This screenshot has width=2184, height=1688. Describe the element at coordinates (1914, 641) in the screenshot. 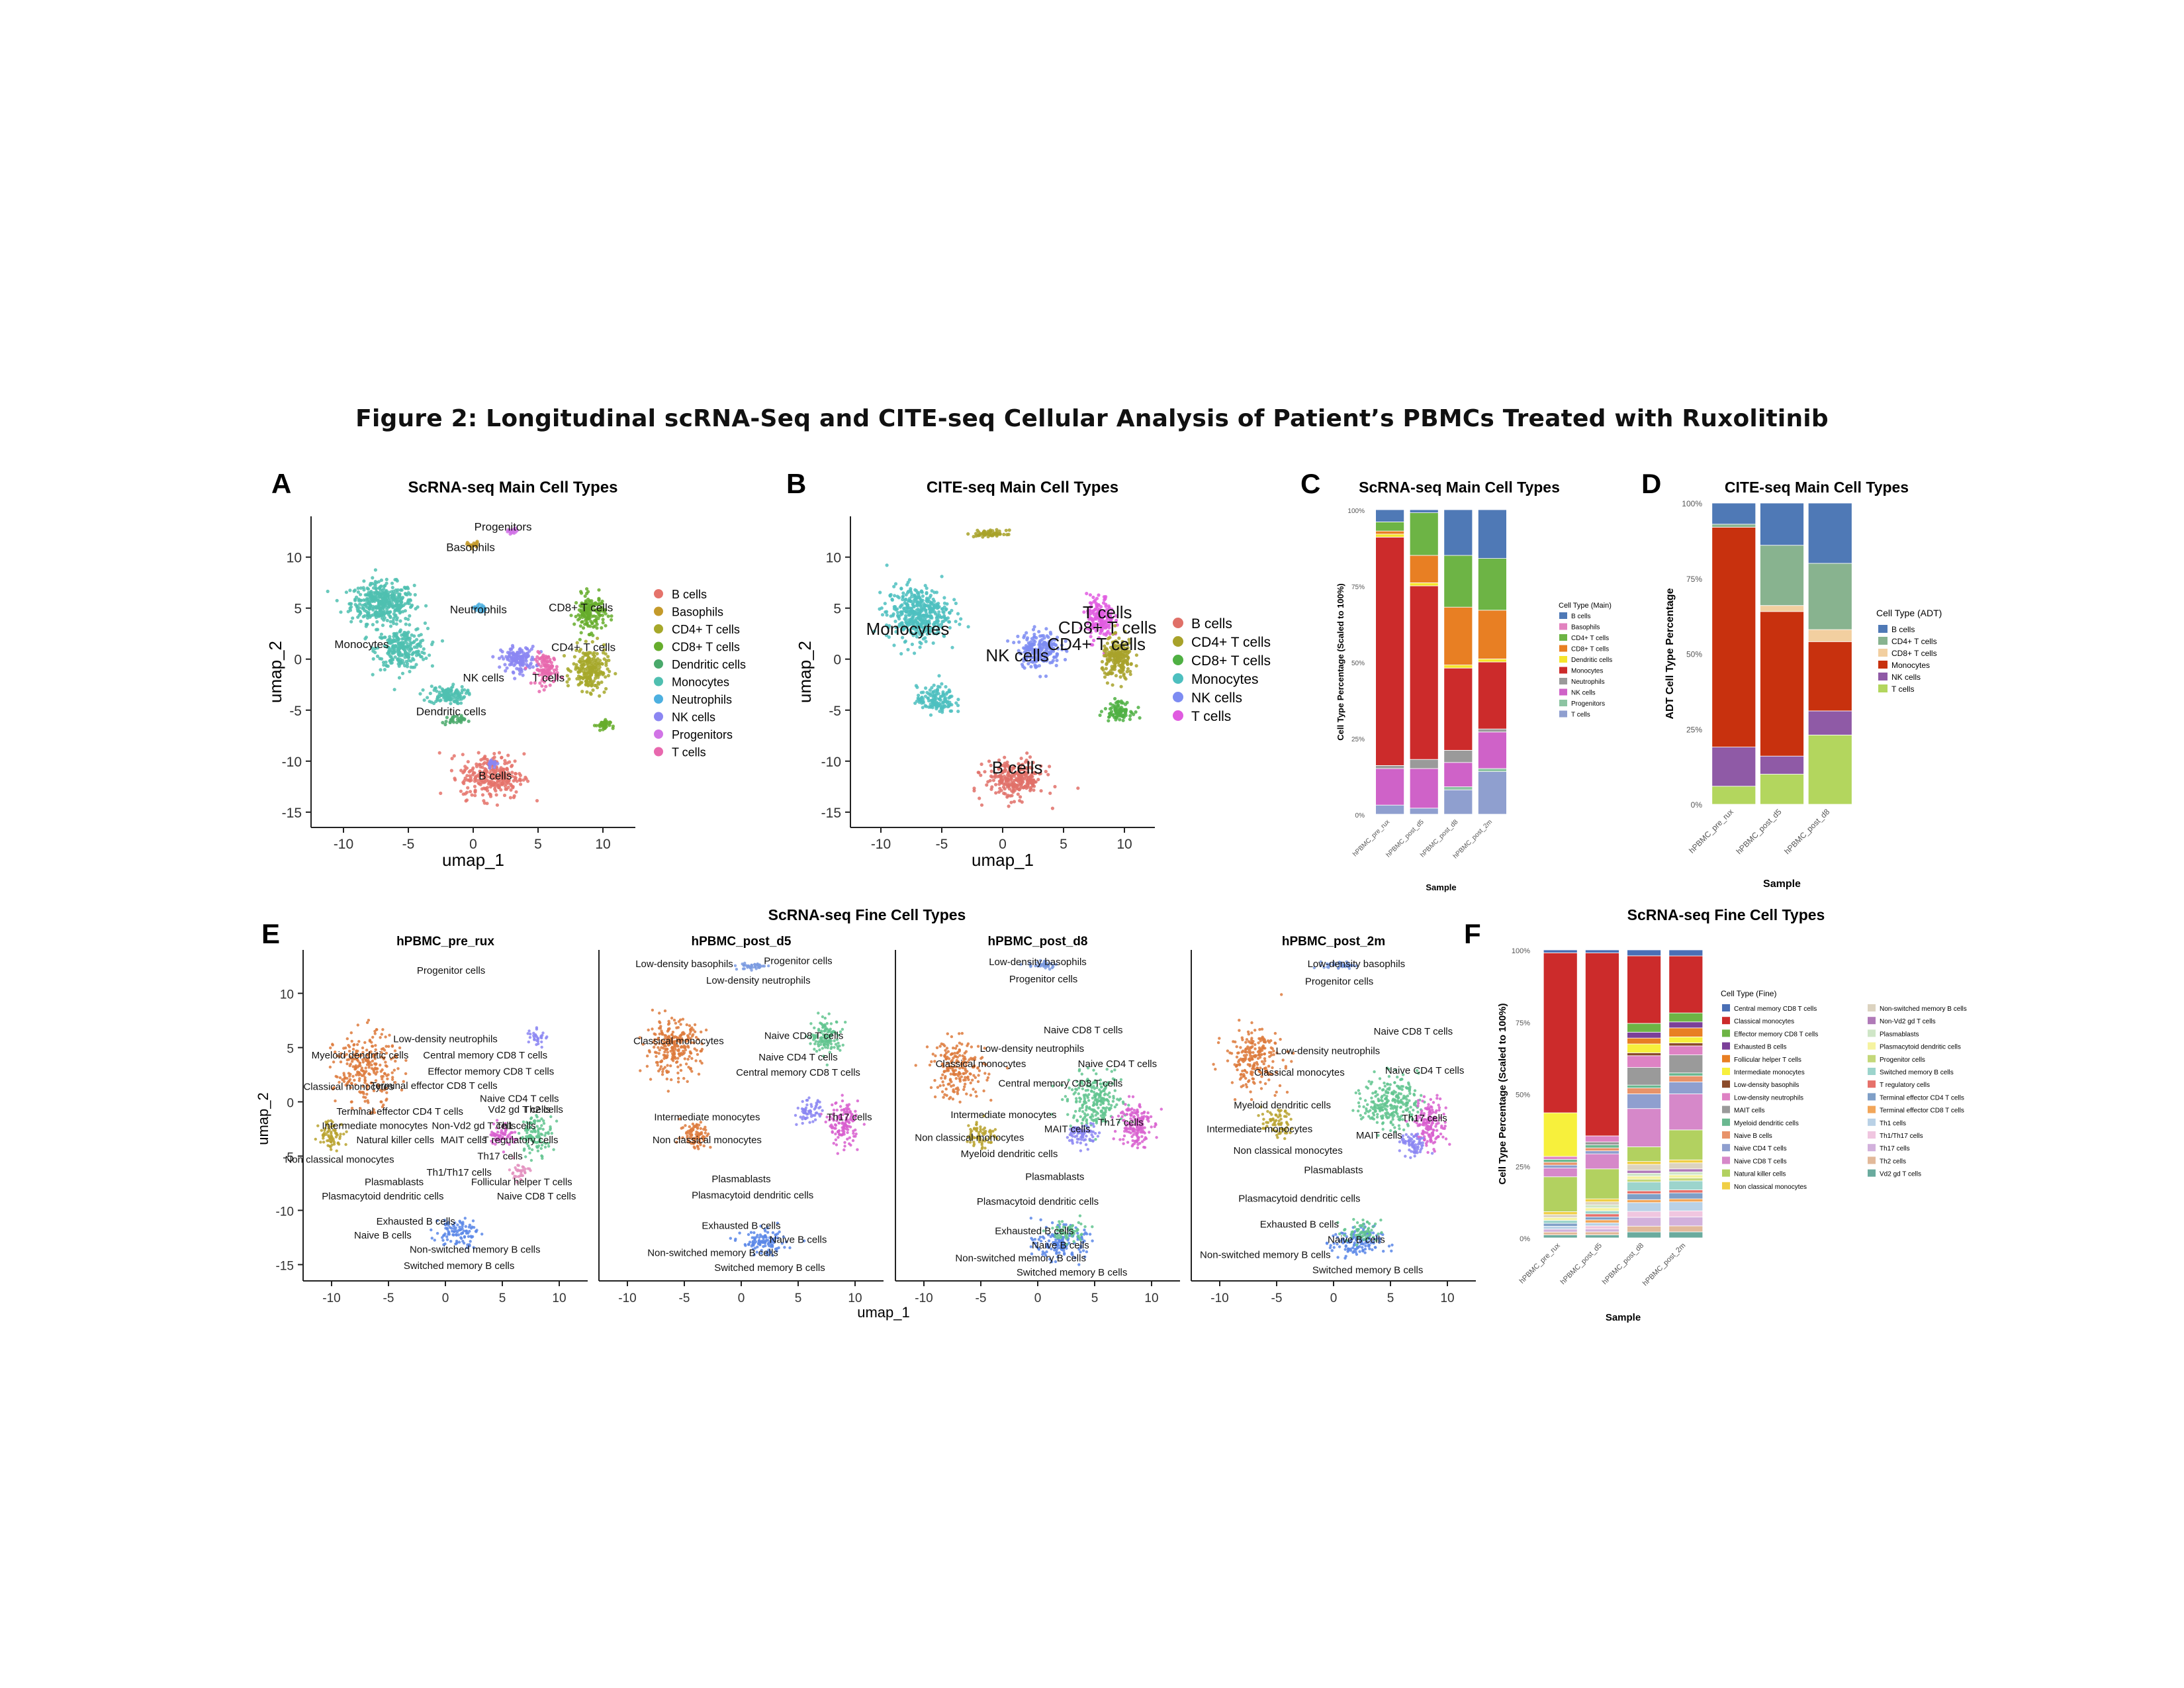

I see `legend-label: CD4+ T cells` at that location.